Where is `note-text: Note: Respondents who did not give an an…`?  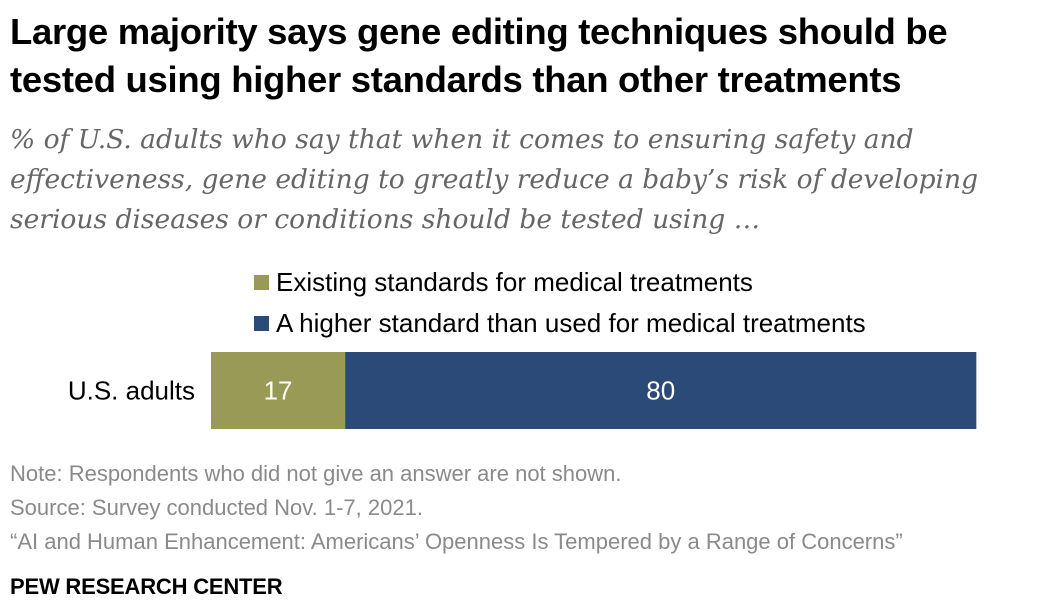
note-text: Note: Respondents who did not give an an… is located at coordinates (316, 473).